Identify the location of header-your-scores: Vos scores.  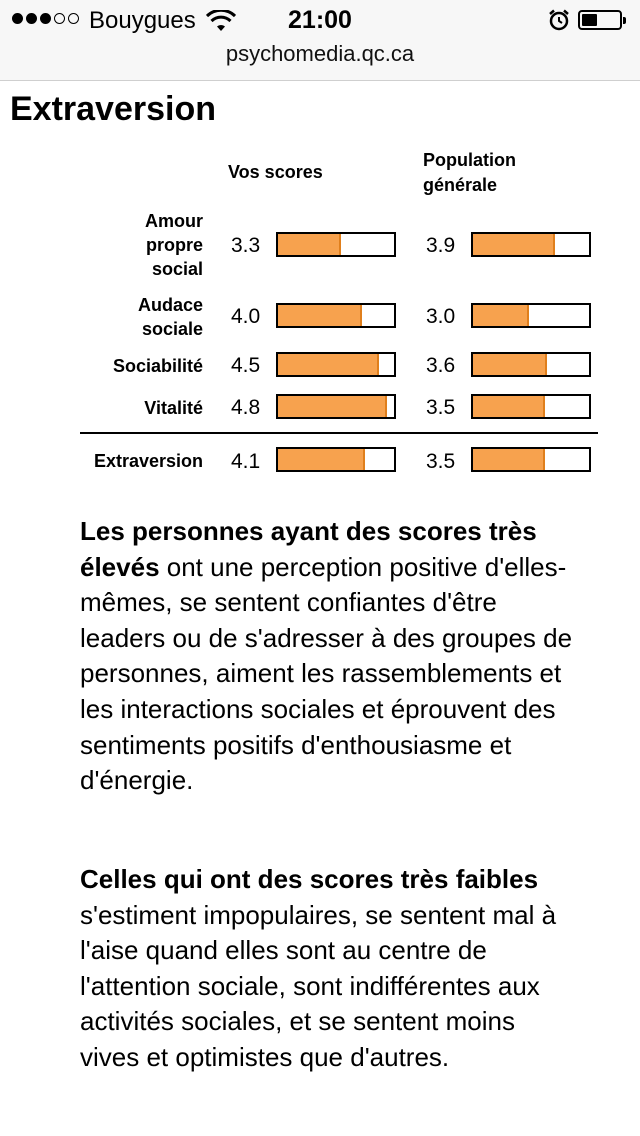
(275, 172).